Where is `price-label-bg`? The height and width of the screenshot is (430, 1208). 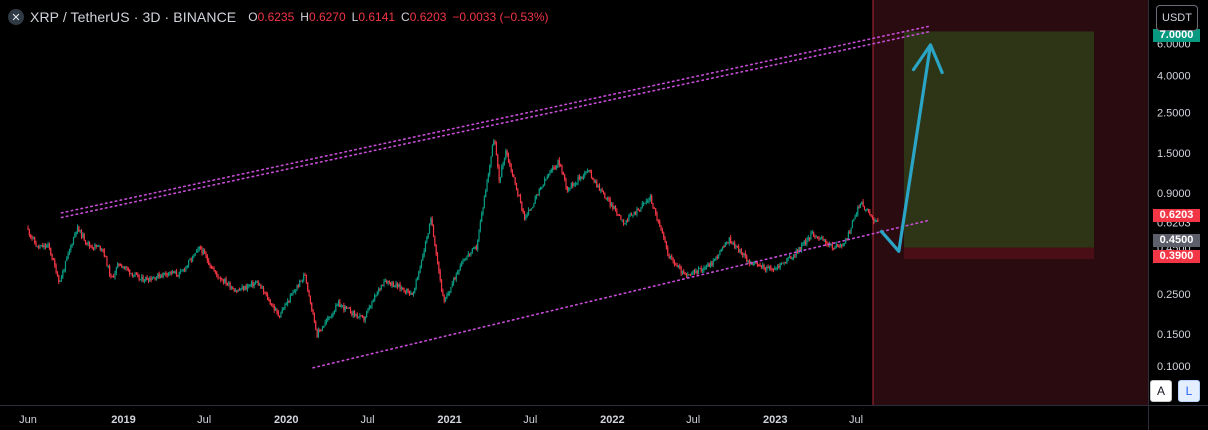
price-label-bg is located at coordinates (1176, 256).